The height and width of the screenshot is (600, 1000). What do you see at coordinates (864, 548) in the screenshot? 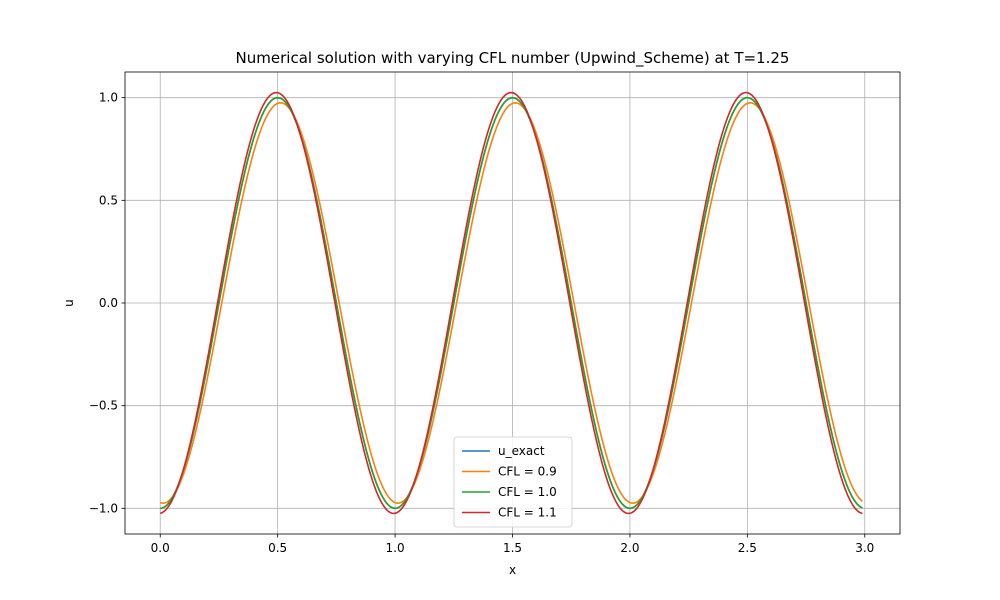
I see `x-tick-label: 3.0` at bounding box center [864, 548].